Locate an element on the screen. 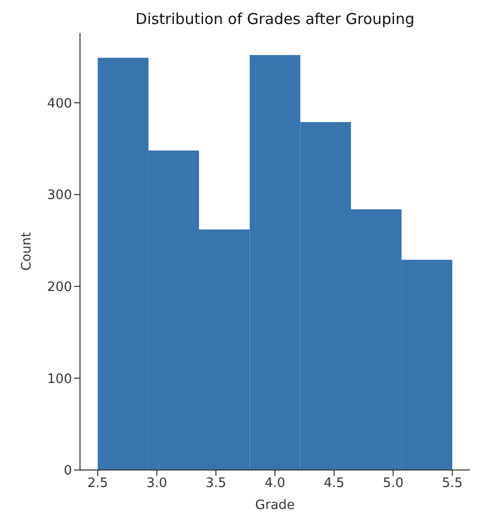 The image size is (483, 519). x-tick-label: 3.5 is located at coordinates (216, 484).